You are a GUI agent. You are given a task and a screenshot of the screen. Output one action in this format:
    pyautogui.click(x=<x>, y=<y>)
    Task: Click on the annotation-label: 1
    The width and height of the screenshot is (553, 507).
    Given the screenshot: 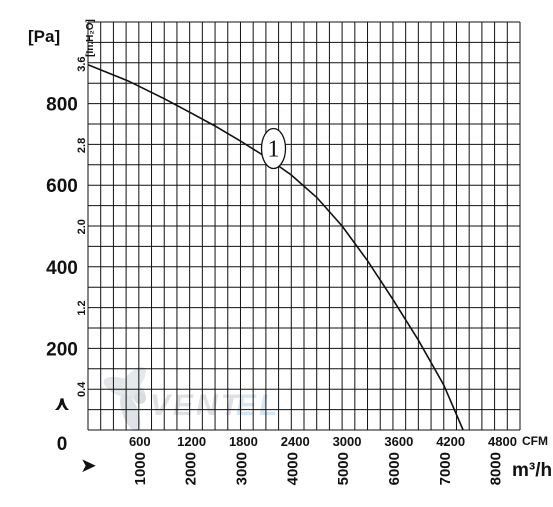 What is the action you would take?
    pyautogui.click(x=274, y=149)
    